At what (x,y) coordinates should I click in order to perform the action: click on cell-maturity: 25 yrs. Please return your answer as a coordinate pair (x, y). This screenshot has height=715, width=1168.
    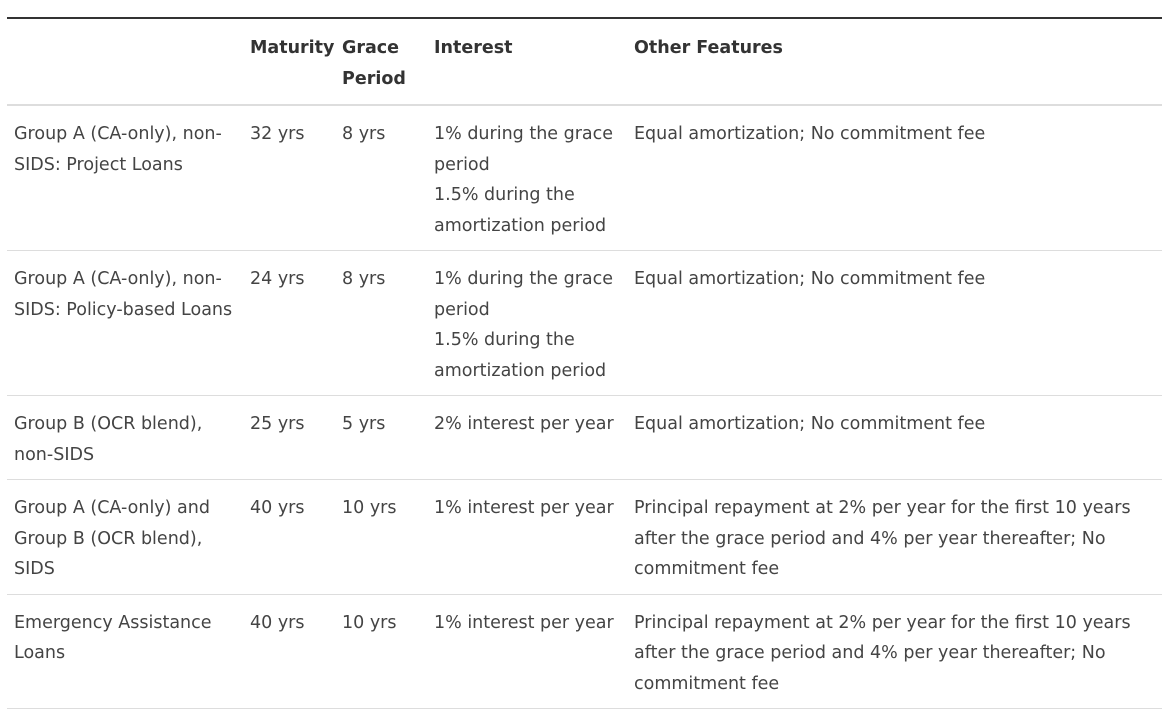
    Looking at the image, I should click on (277, 424).